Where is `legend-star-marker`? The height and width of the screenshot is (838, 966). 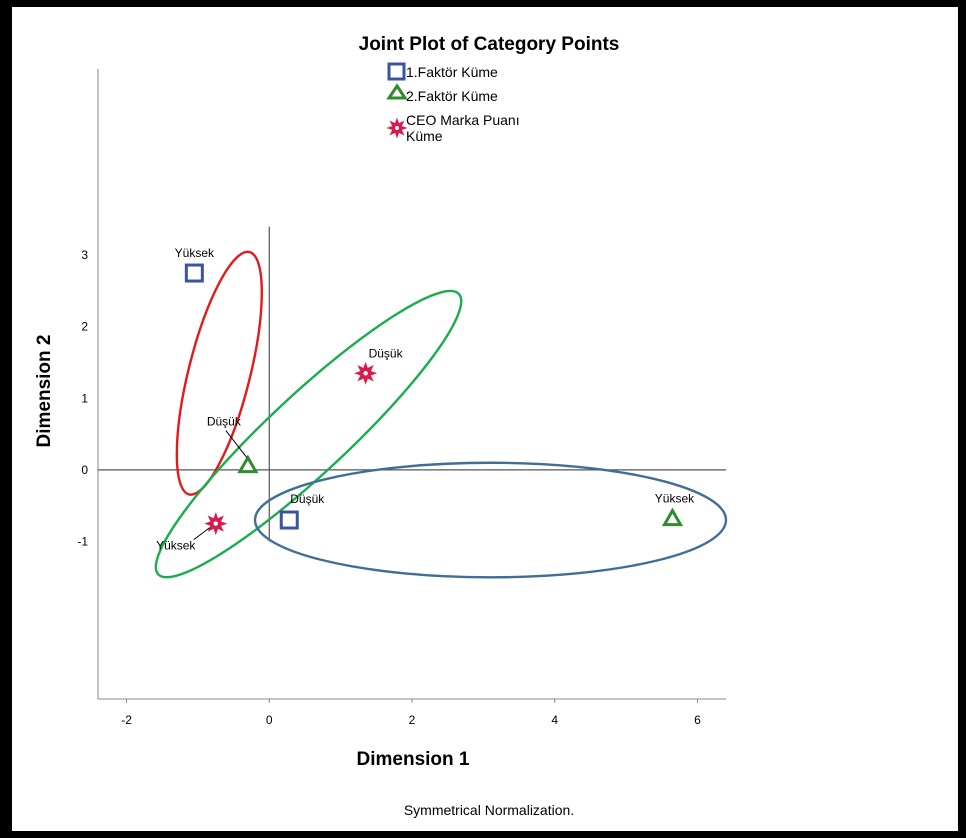 legend-star-marker is located at coordinates (397, 128).